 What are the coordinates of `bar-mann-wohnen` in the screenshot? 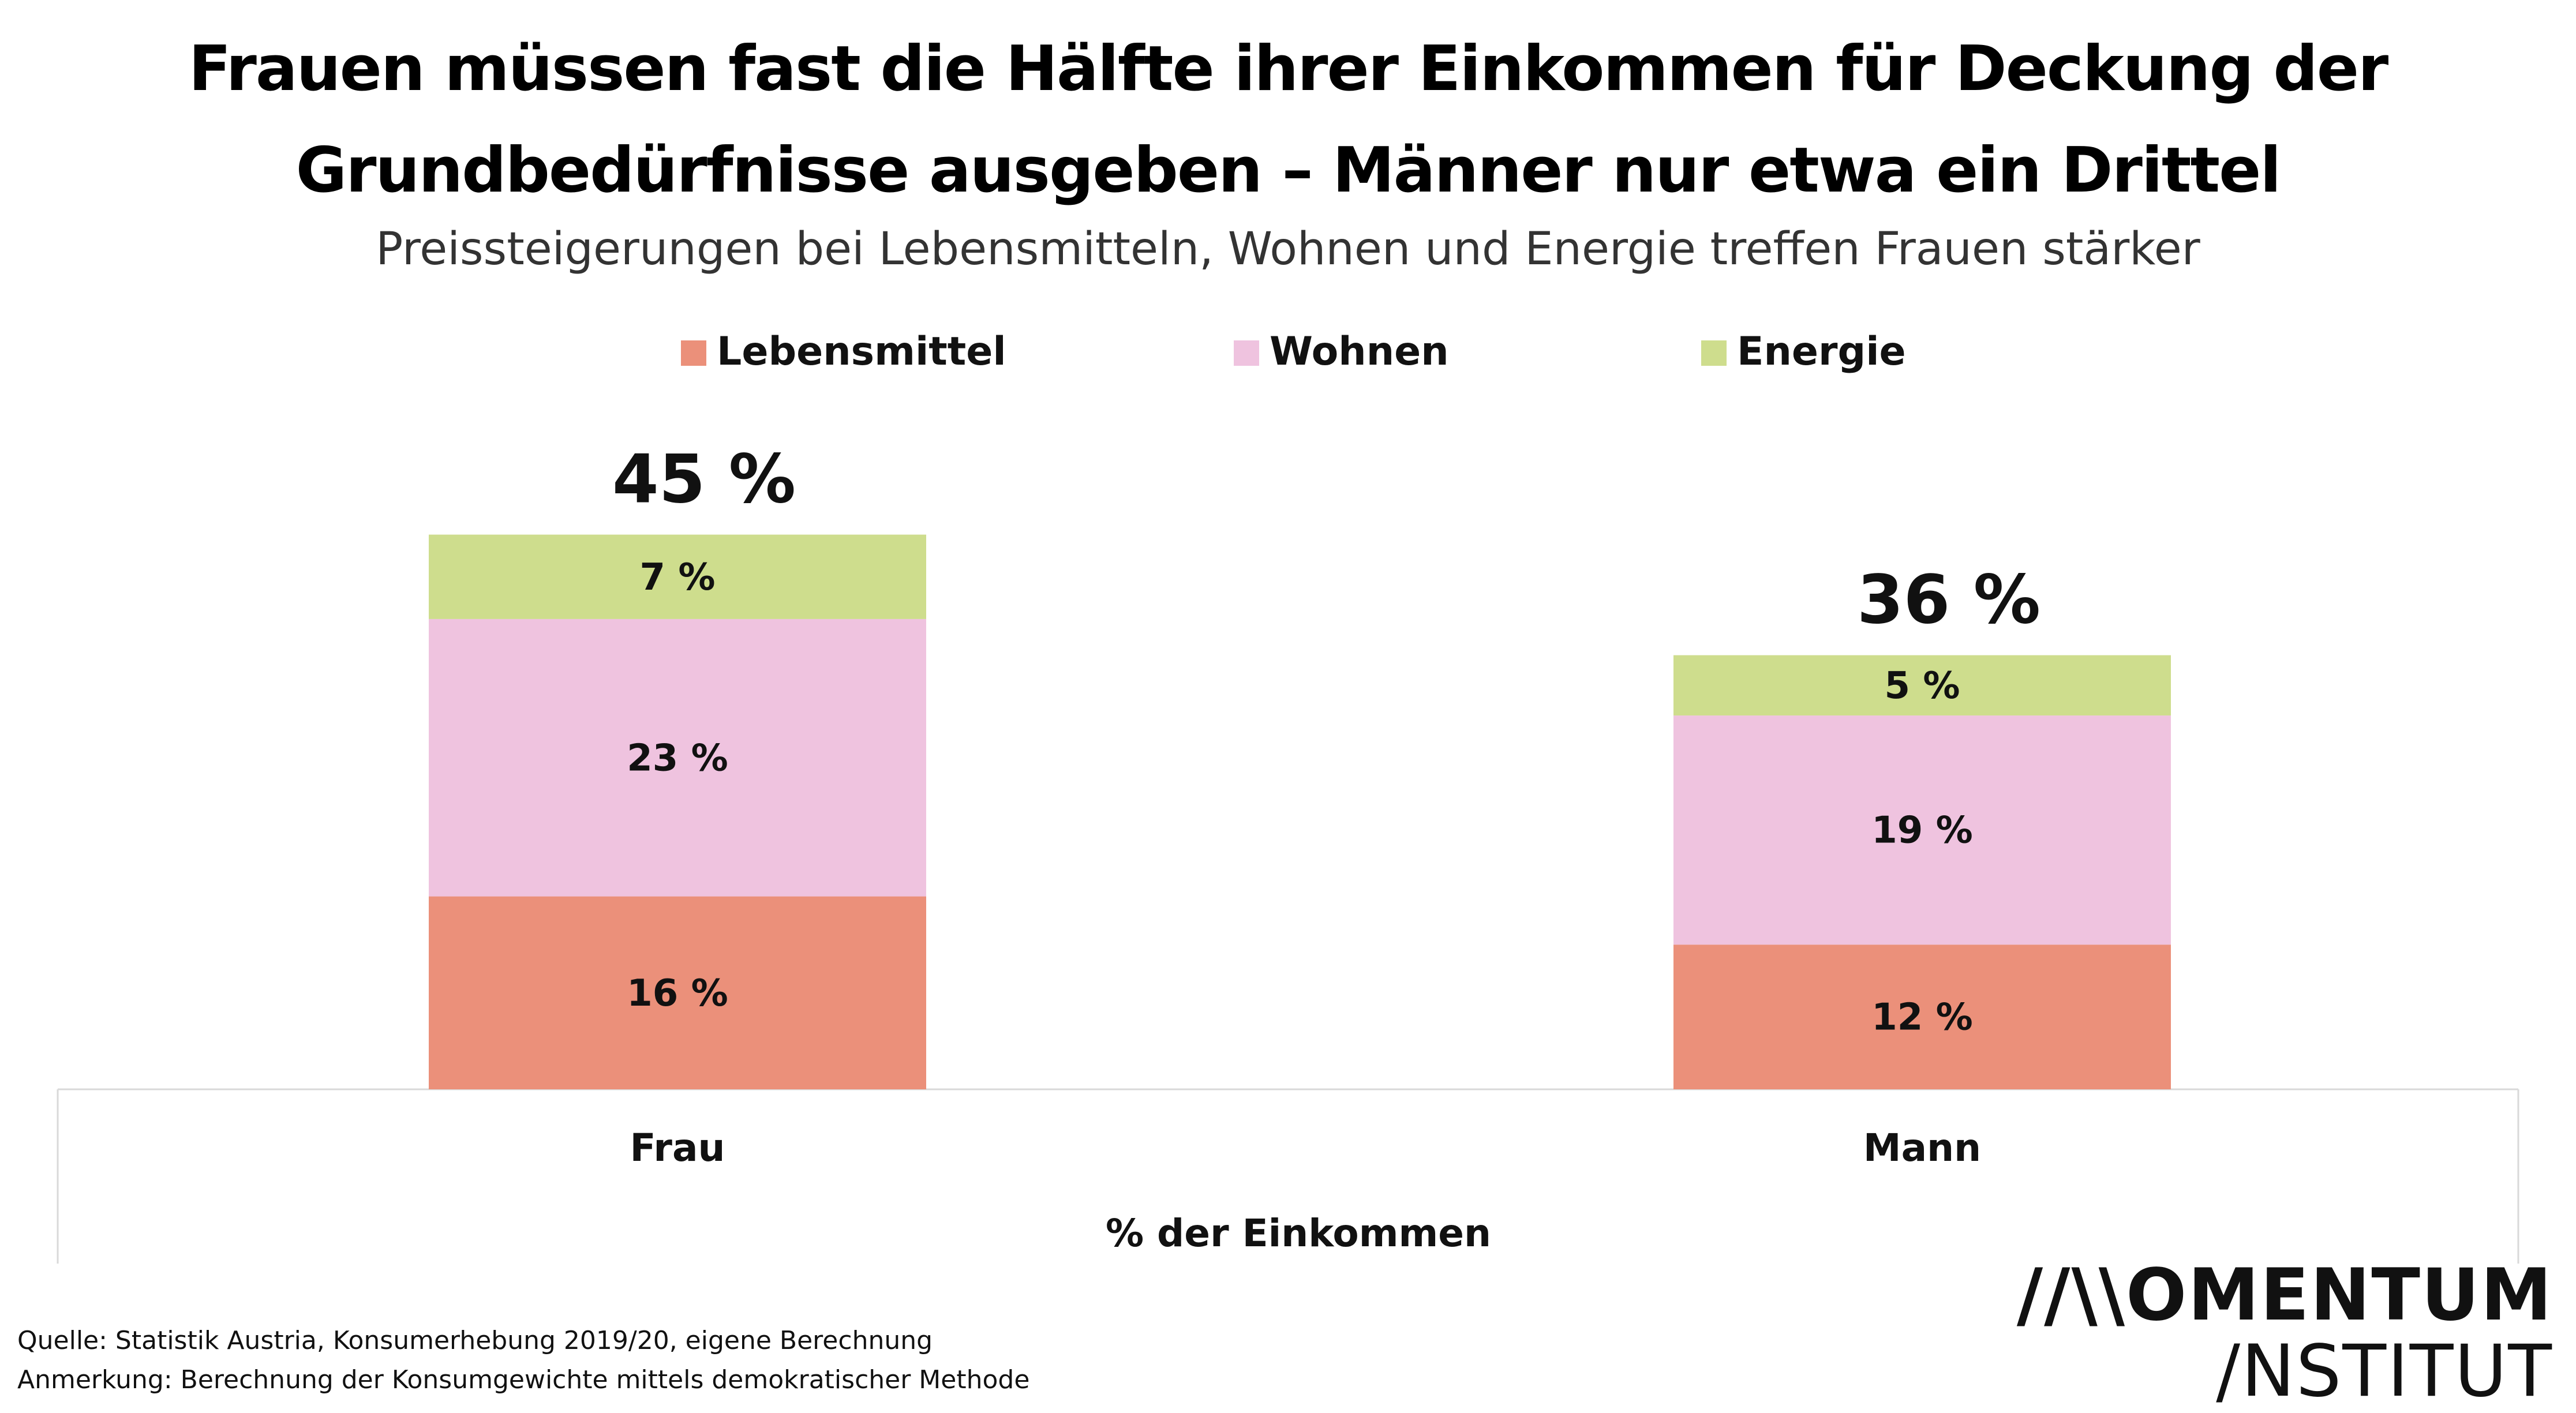 It's located at (1922, 830).